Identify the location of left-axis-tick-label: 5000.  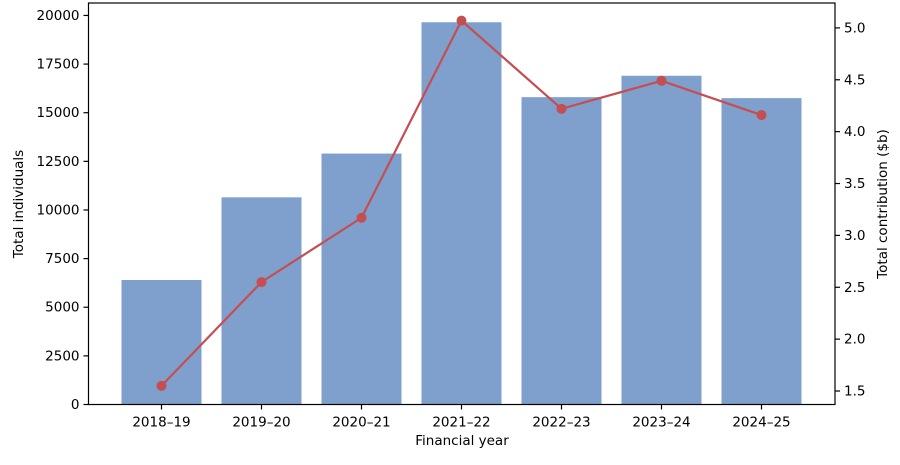
(62, 308).